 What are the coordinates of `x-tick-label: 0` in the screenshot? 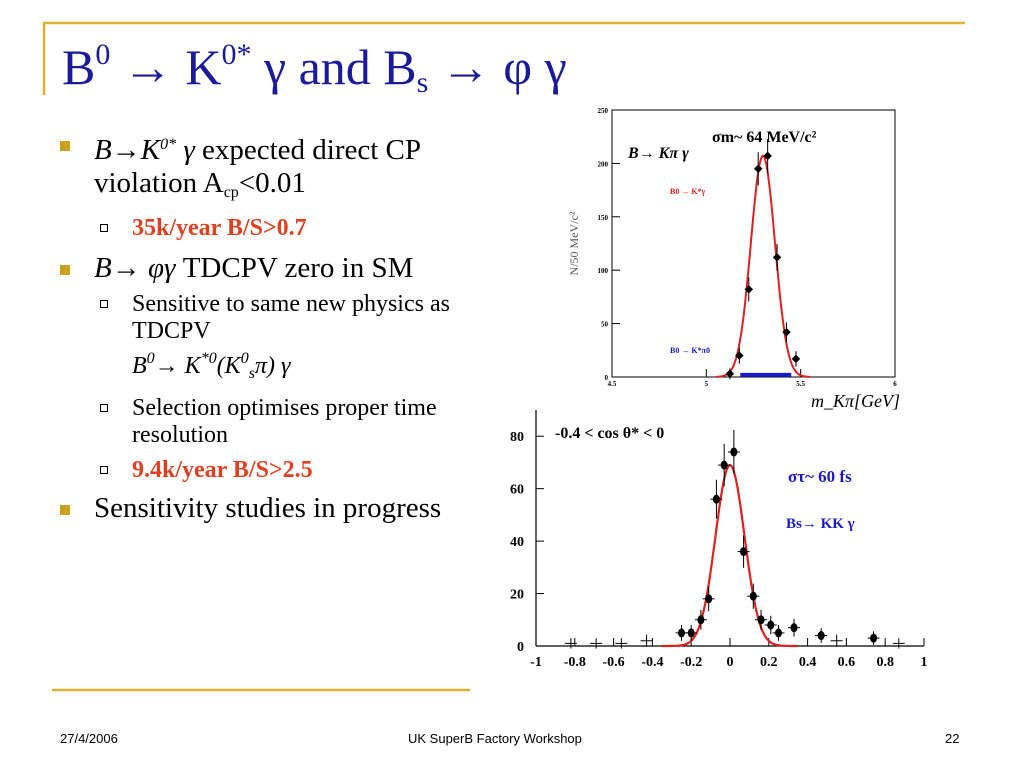 It's located at (730, 662).